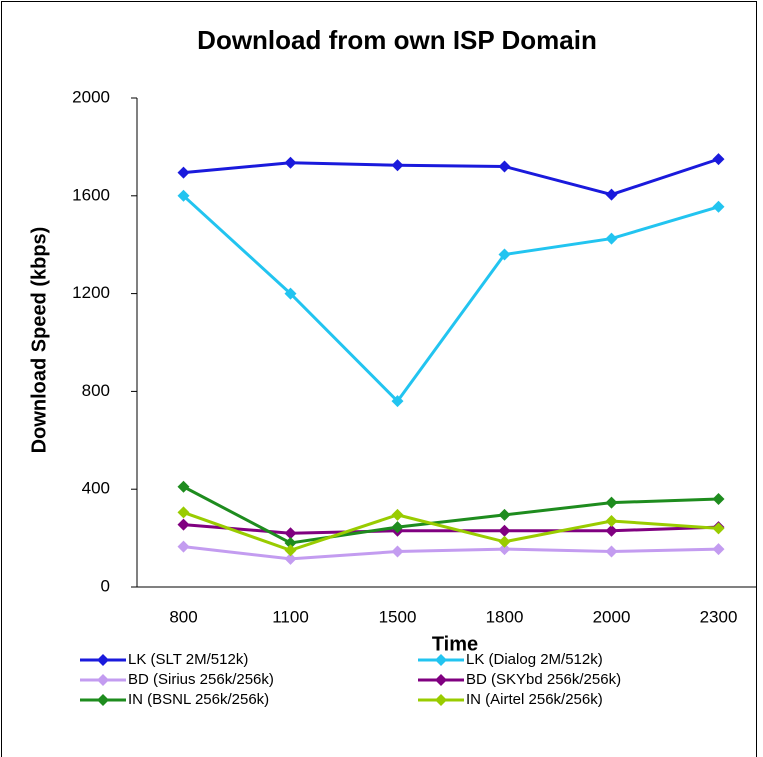 This screenshot has height=757, width=763. Describe the element at coordinates (39, 340) in the screenshot. I see `y-axis-title: Download Speed (kbps)` at that location.